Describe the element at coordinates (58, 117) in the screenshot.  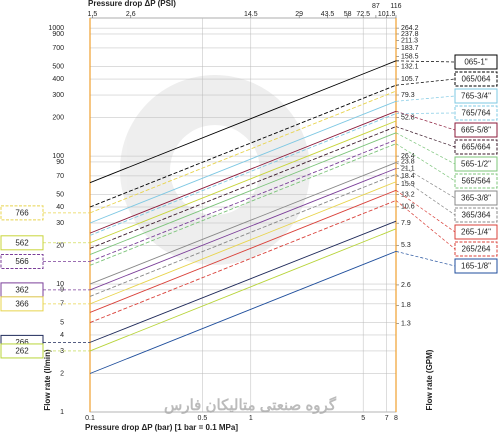
I see `y-tick-label: 200` at that location.